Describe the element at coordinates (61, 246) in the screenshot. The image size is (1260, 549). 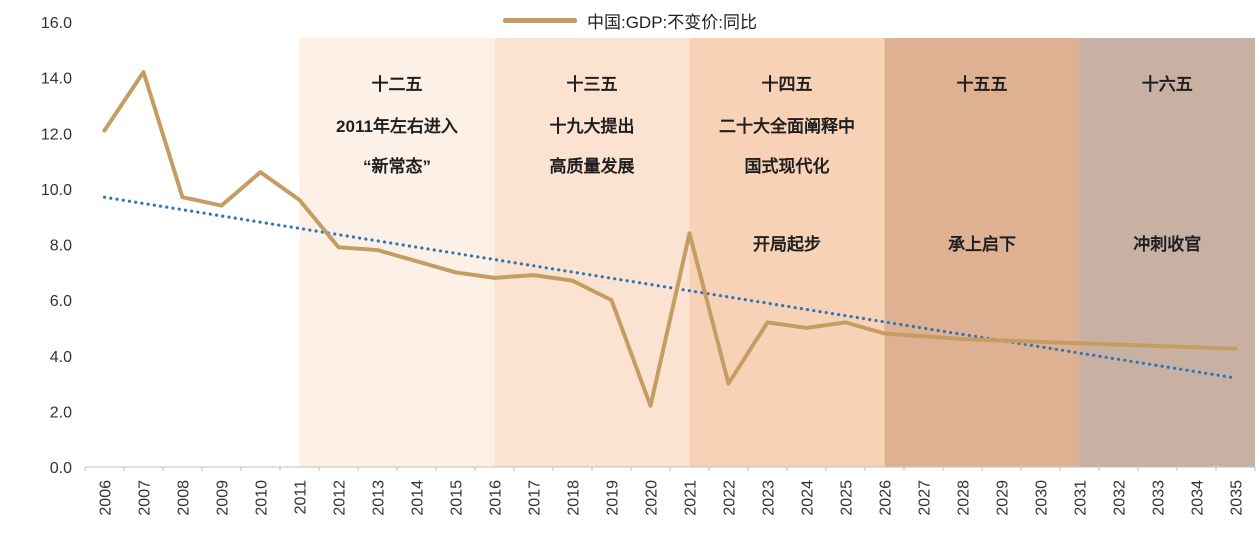
I see `y-axis-label: 8.0` at that location.